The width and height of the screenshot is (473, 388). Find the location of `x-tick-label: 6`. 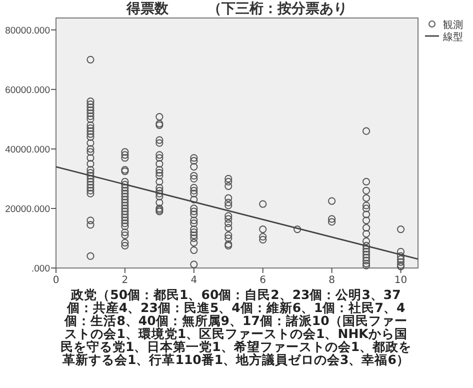

x-tick-label: 6 is located at coordinates (263, 280).